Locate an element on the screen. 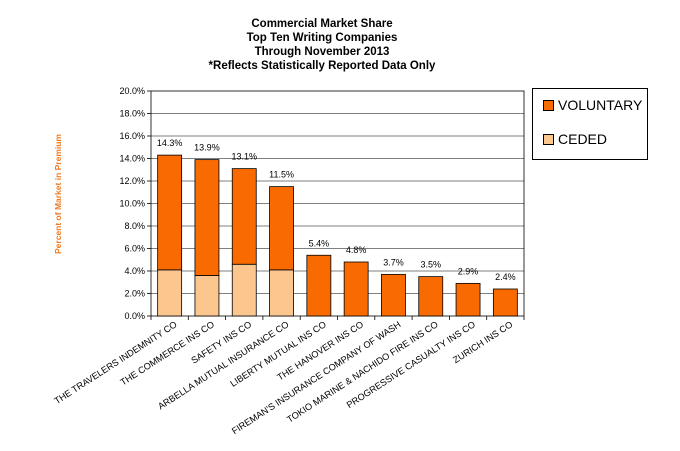  legend-item-ceded: CEDED is located at coordinates (575, 139).